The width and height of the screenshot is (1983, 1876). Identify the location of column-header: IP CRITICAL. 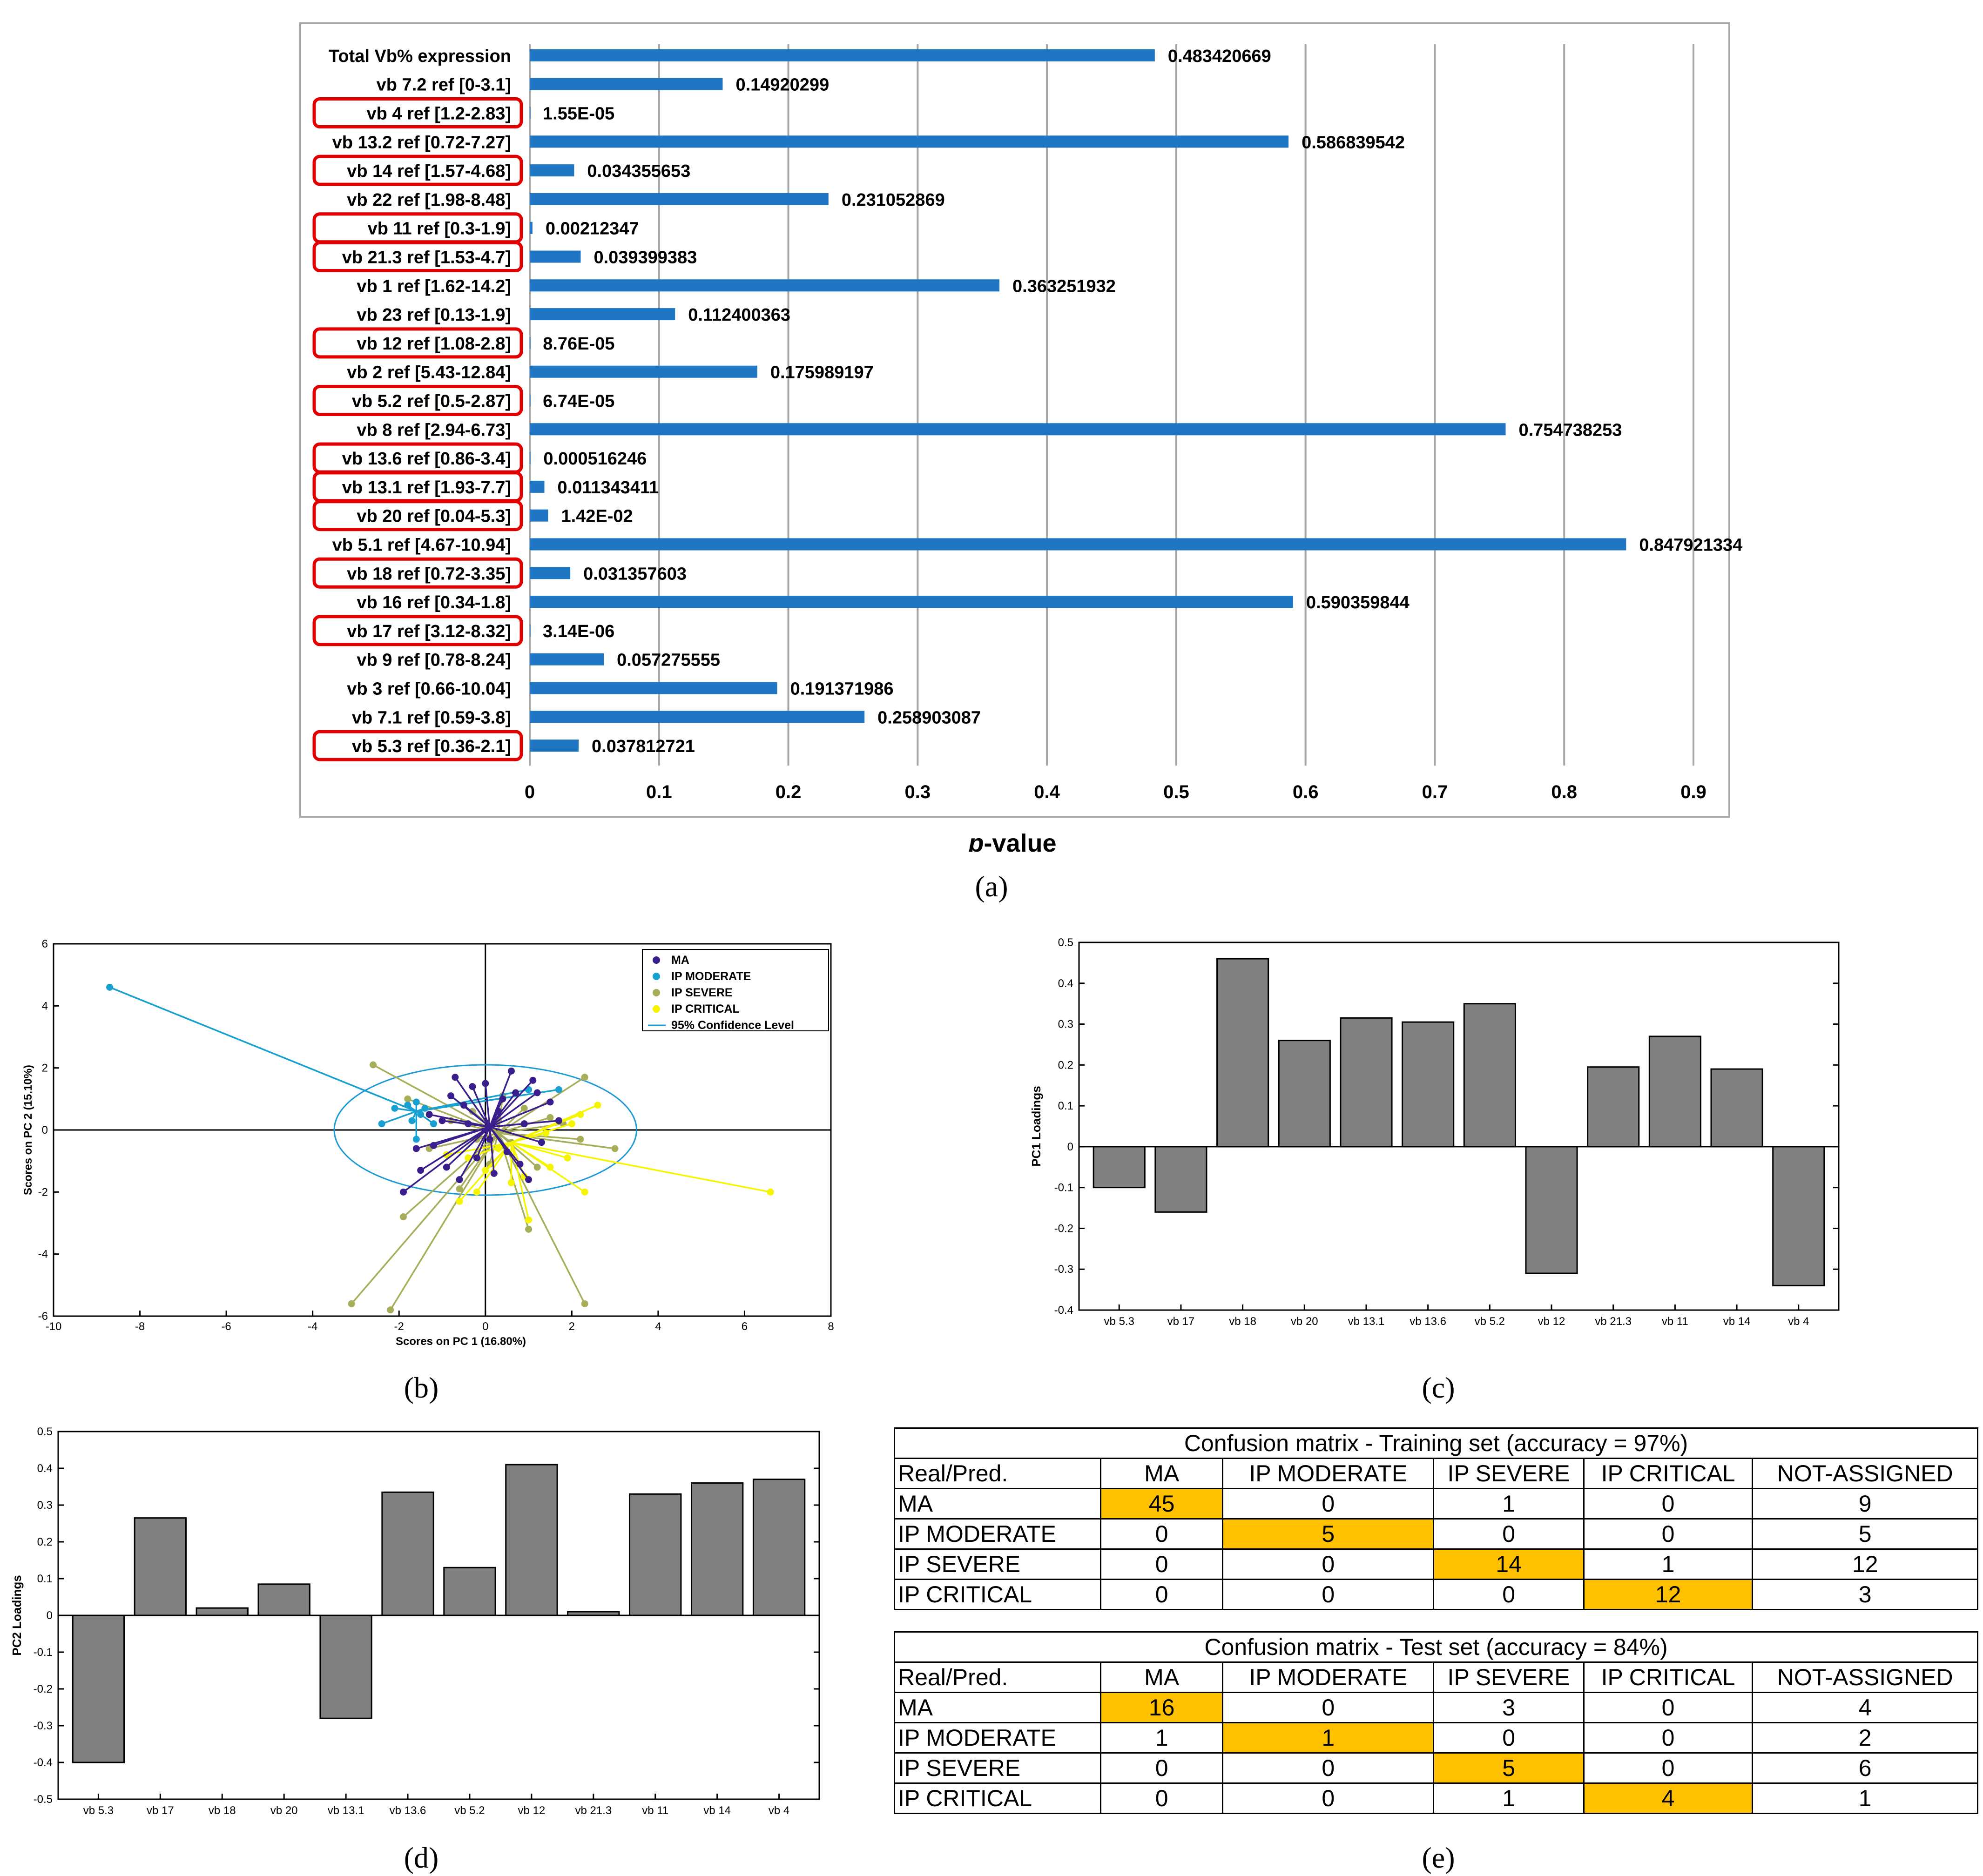
(1668, 1473).